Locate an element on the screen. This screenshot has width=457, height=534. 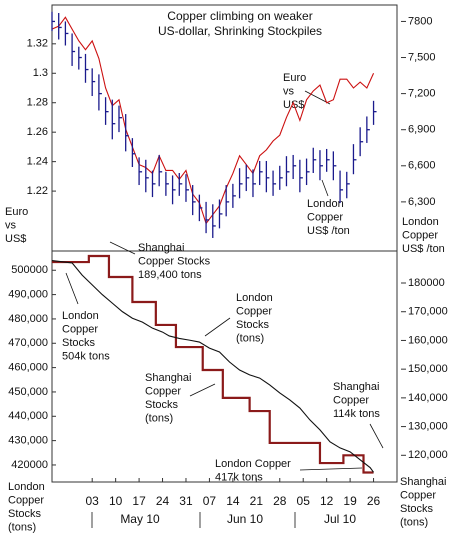
y-tick-label: 440,000 is located at coordinates (28, 416).